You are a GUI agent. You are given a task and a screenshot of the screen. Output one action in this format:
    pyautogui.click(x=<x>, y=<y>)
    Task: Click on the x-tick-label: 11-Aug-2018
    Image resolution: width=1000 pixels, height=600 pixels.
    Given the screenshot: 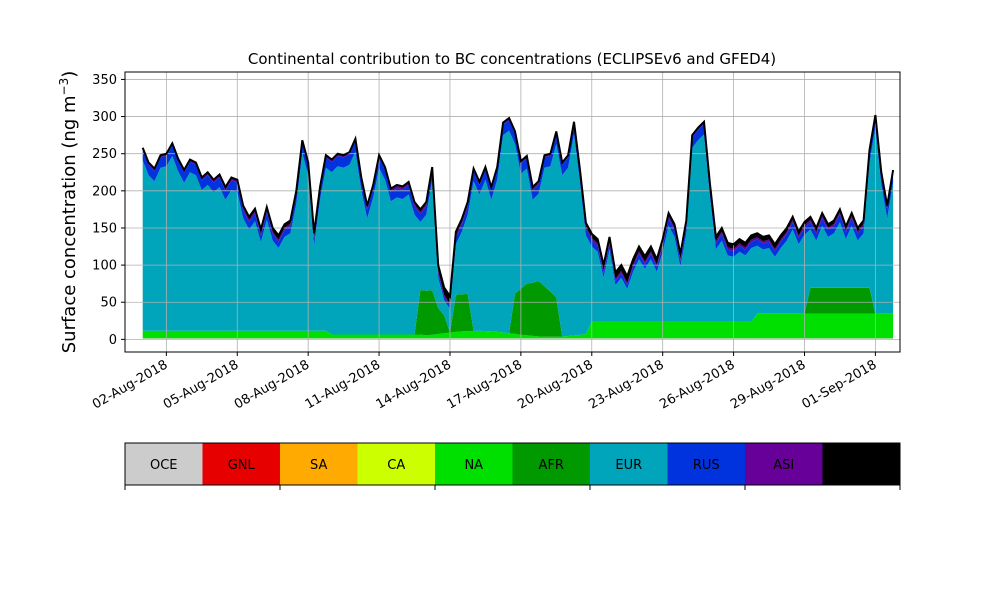 What is the action you would take?
    pyautogui.click(x=343, y=384)
    